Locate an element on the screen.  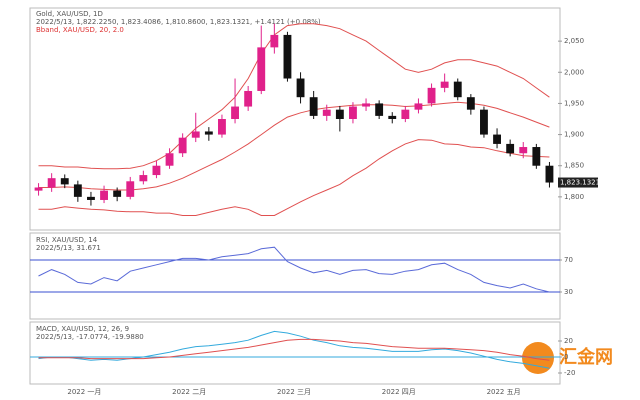
y-tick-label: 2,000 is located at coordinates (574, 72).